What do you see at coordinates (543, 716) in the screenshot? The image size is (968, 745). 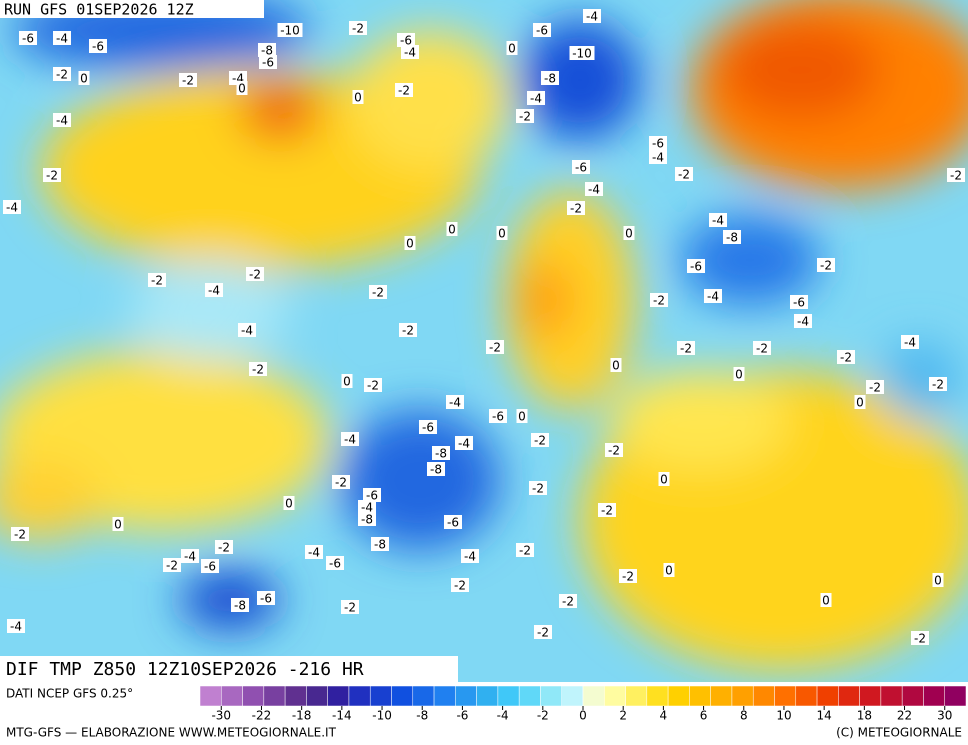 I see `tick-label: -2` at bounding box center [543, 716].